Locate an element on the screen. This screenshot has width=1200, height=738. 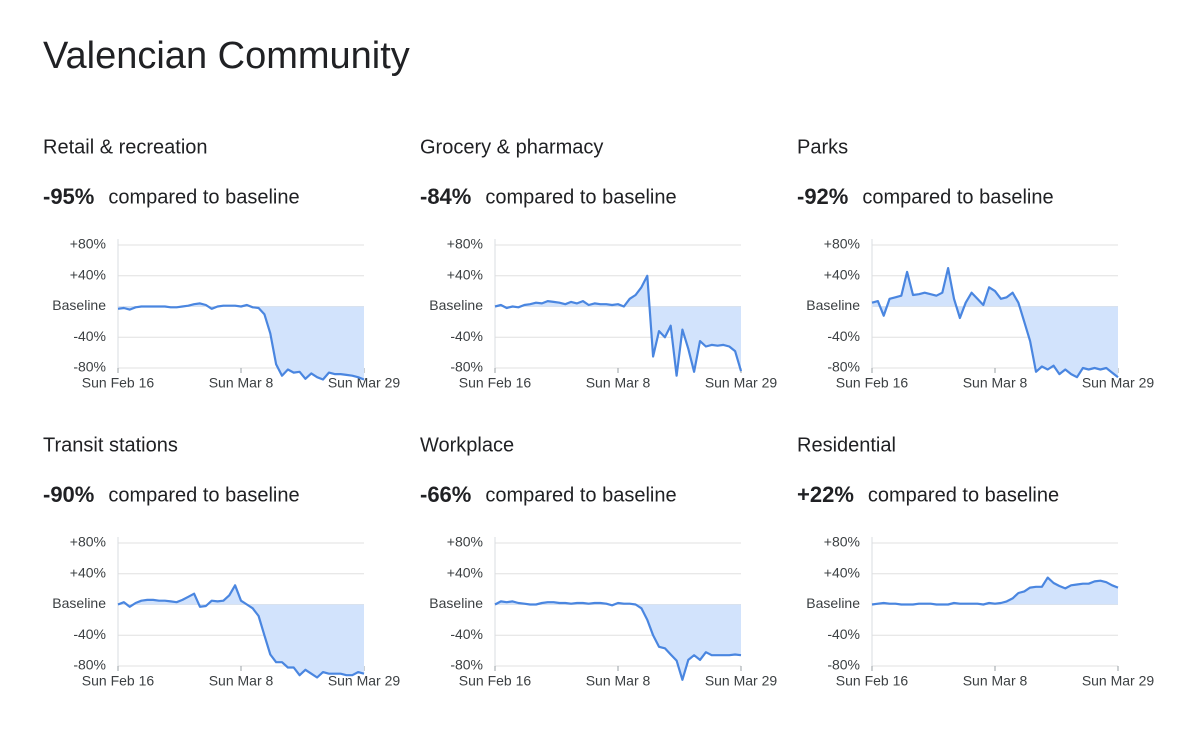
headline-value: +22% is located at coordinates (825, 494).